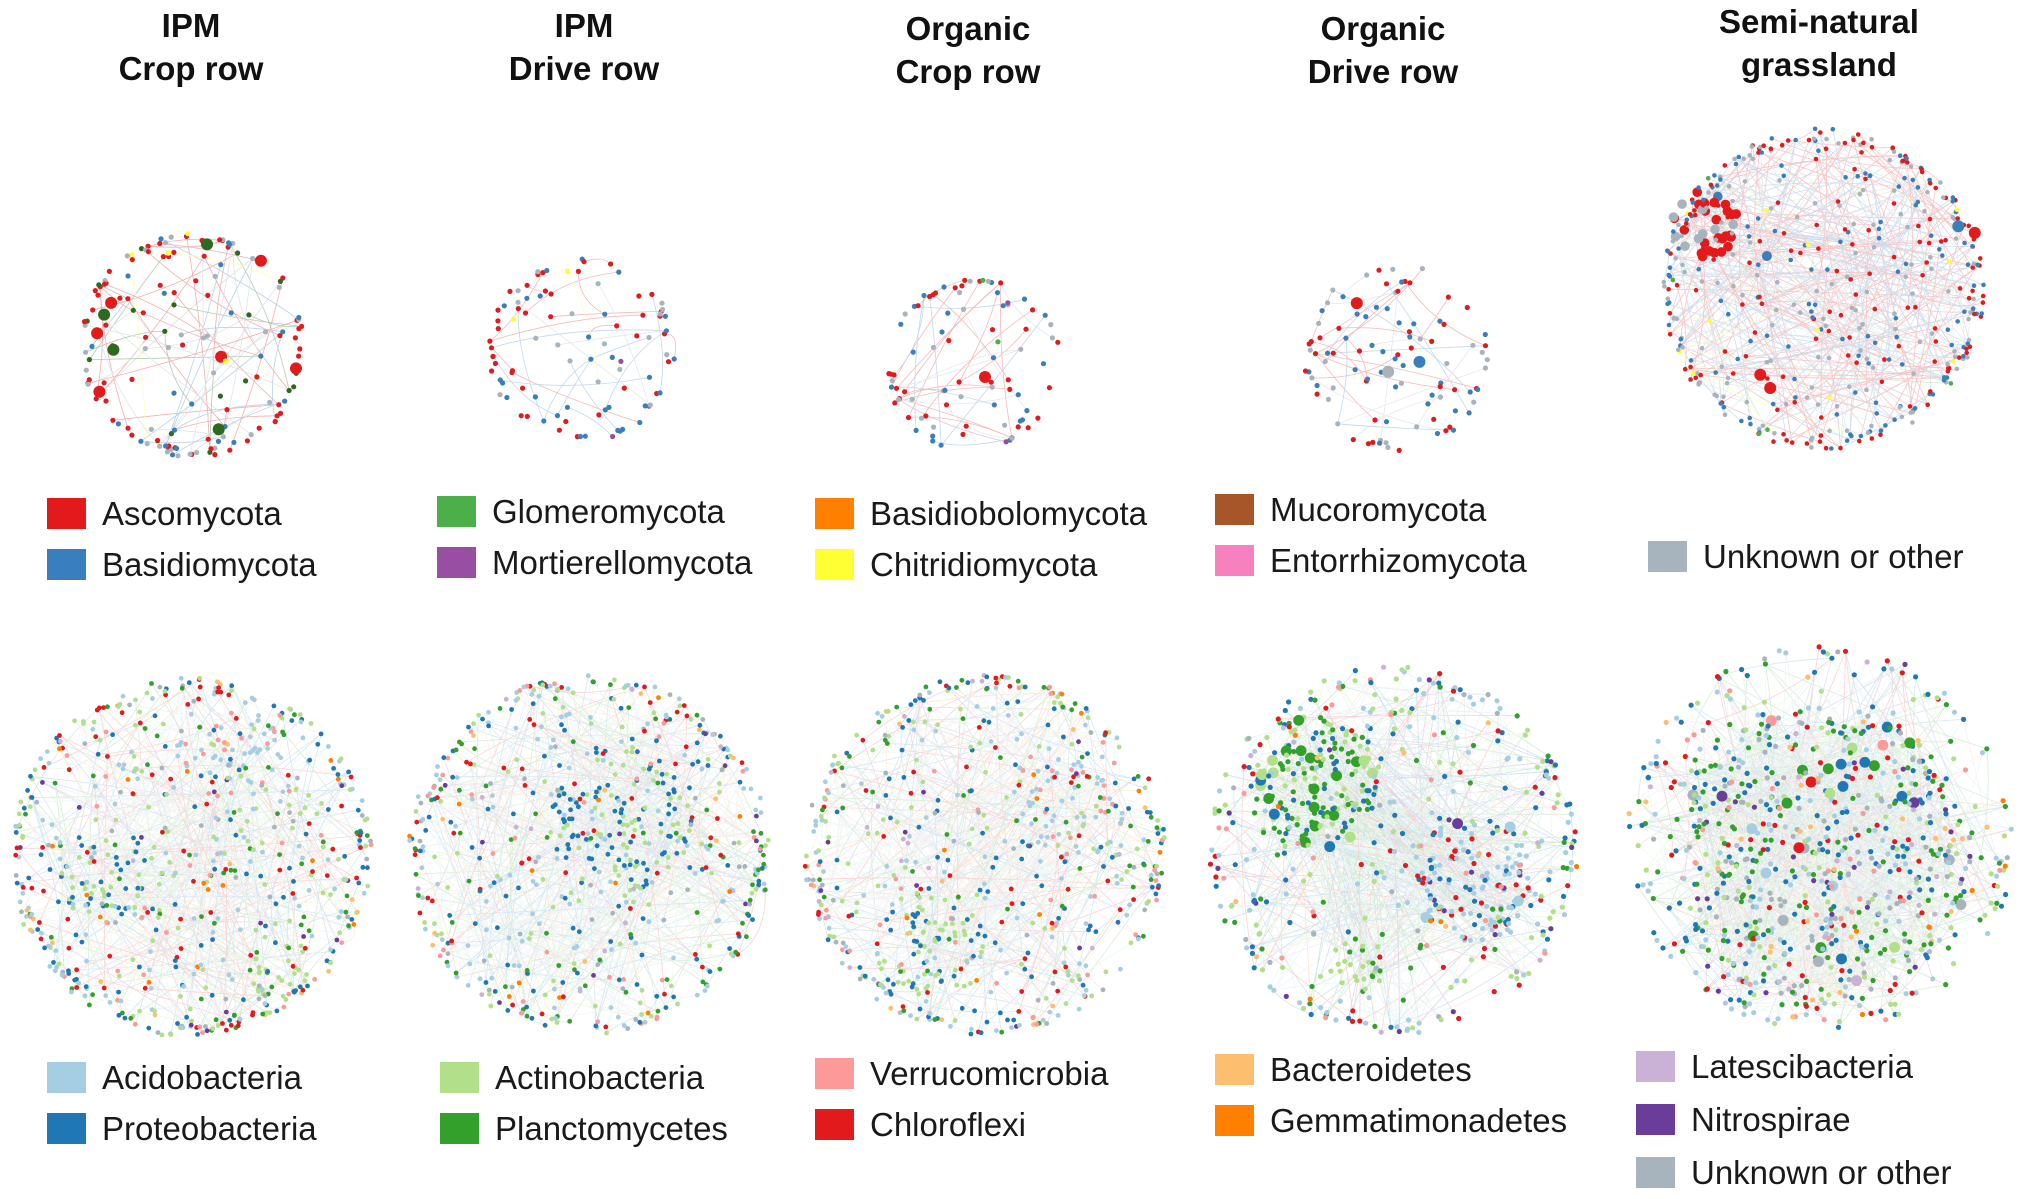  I want to click on legend-item: Planctomycetes, so click(584, 1128).